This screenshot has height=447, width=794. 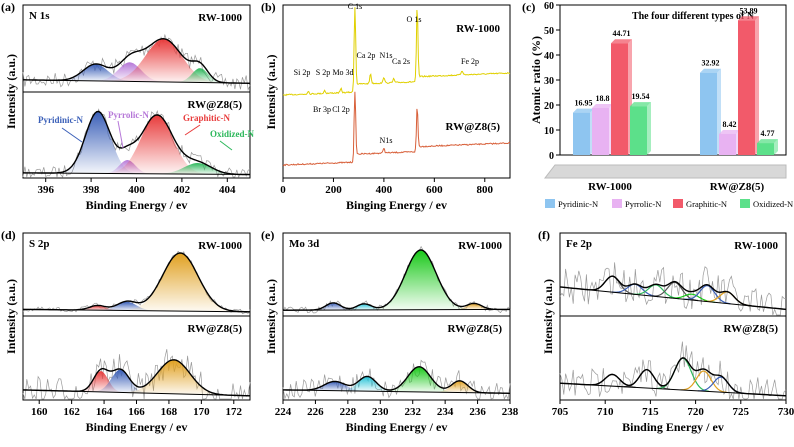 I want to click on x-tick-label: 232, so click(x=412, y=412).